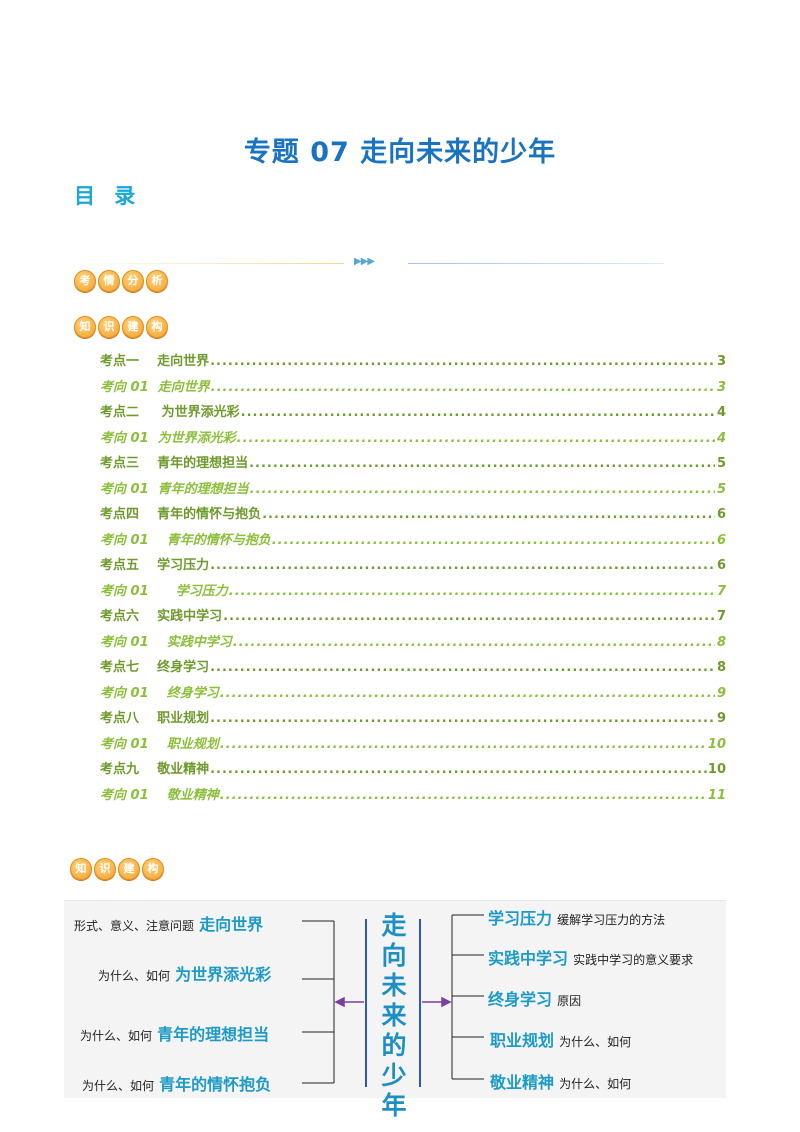 The image size is (800, 1132). Describe the element at coordinates (595, 1042) in the screenshot. I see `node-suffix: 为什么、如何` at that location.